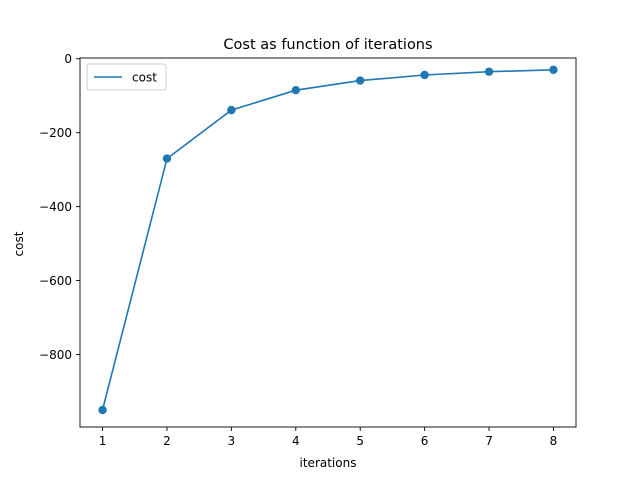  What do you see at coordinates (327, 45) in the screenshot?
I see `chart-title: Cost as function of iterations` at bounding box center [327, 45].